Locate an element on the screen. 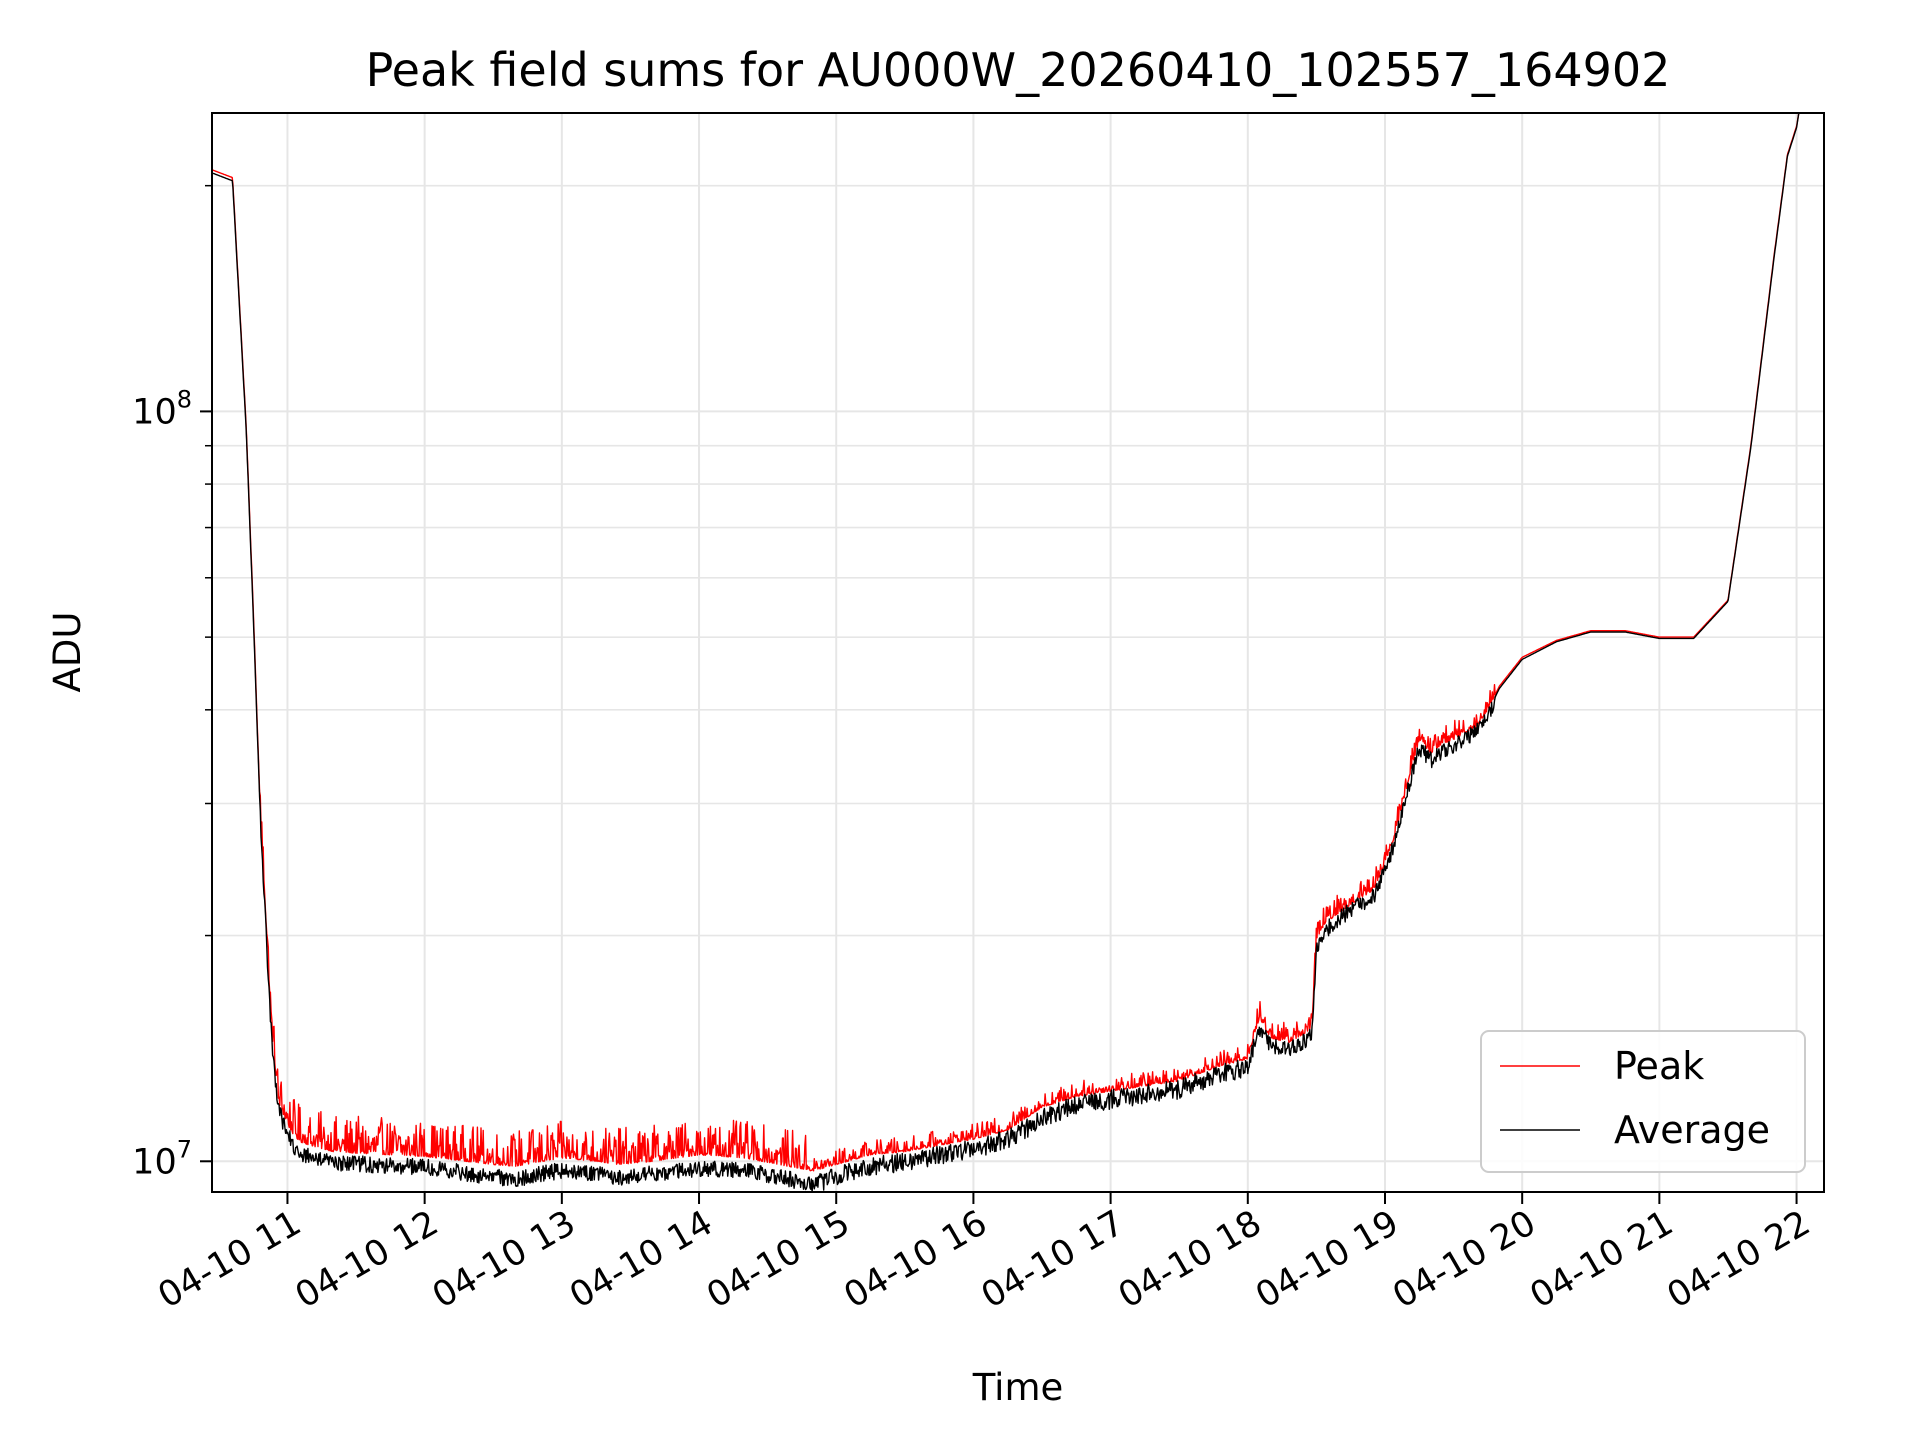 Image resolution: width=1920 pixels, height=1440 pixels. legend-average-label: Average is located at coordinates (1692, 1130).